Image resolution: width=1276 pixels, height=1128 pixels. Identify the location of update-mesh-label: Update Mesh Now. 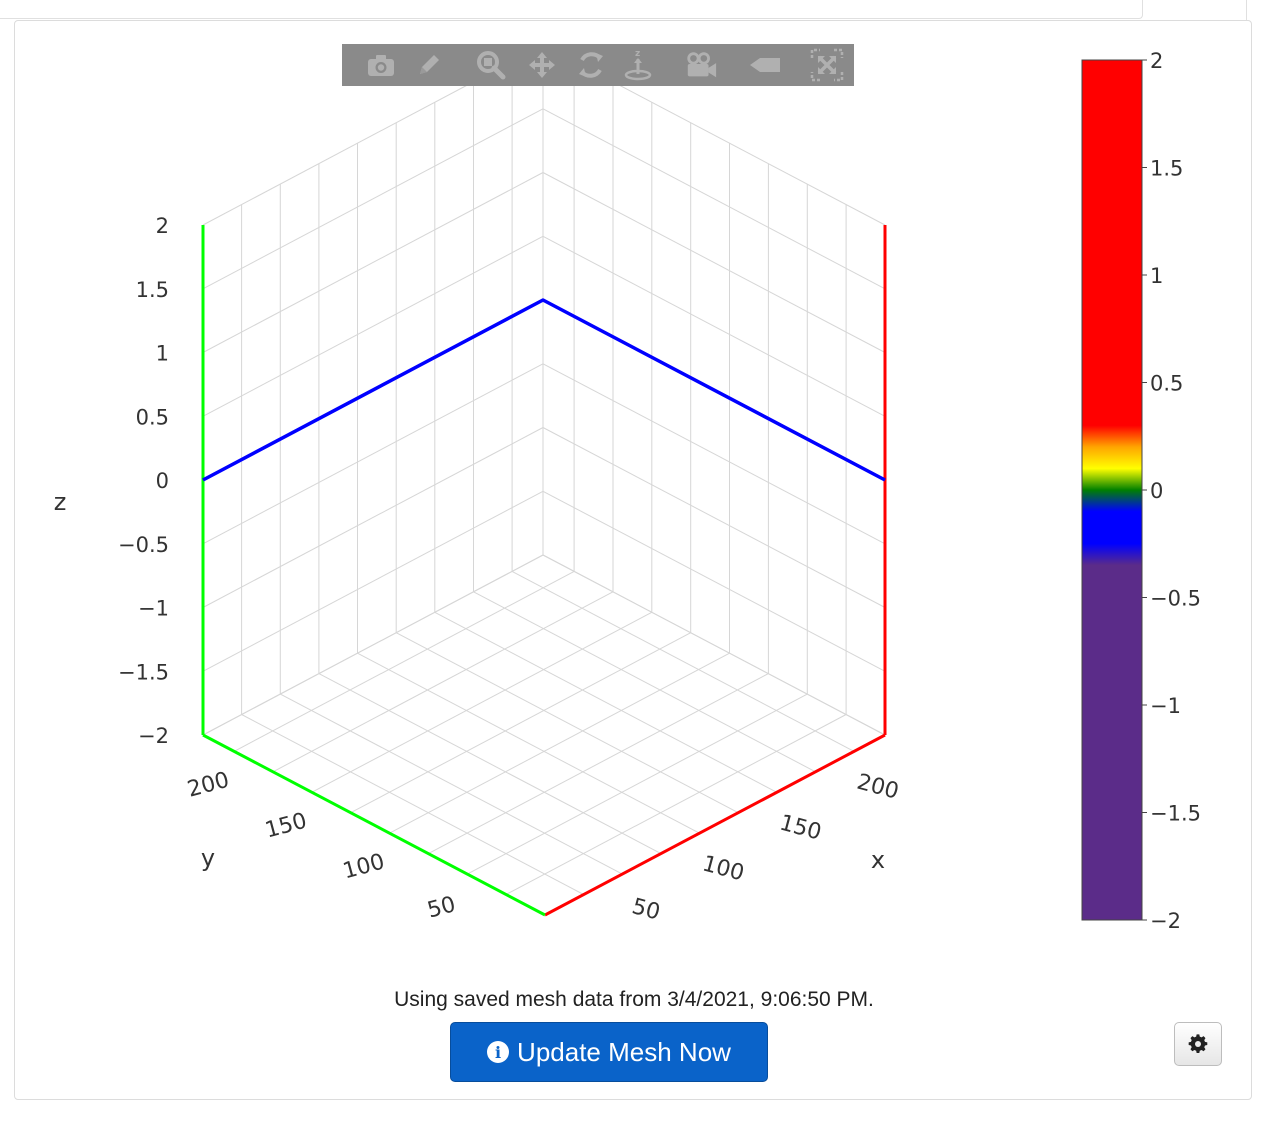
(624, 1051).